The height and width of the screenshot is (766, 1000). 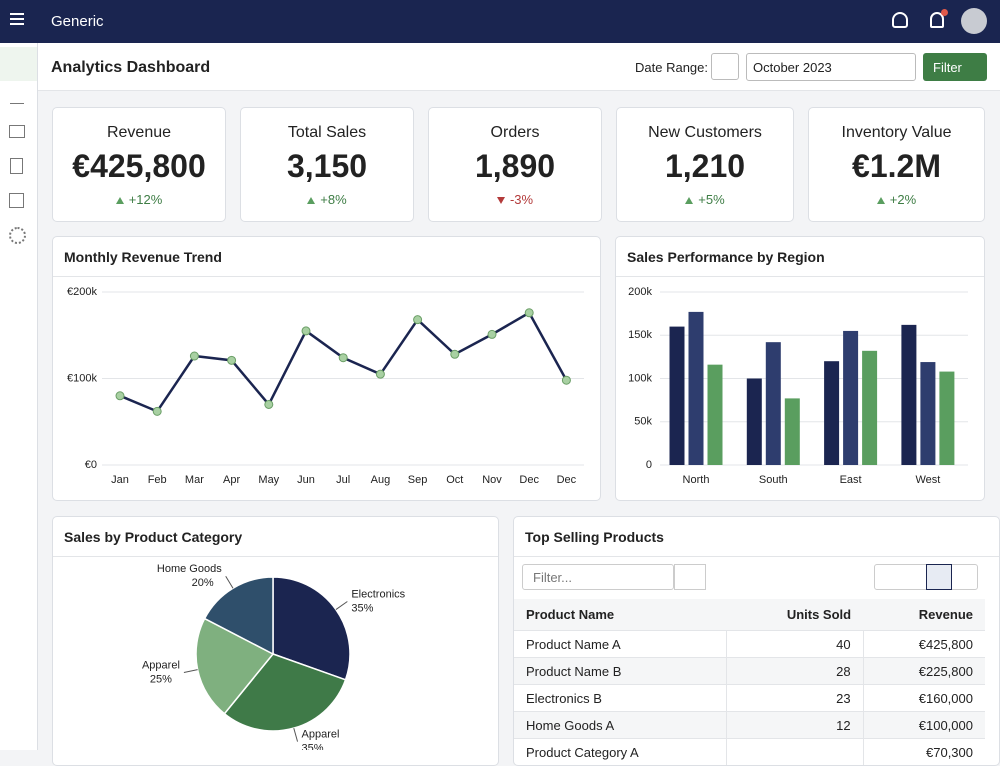 What do you see at coordinates (313, 746) in the screenshot?
I see `pie-value-label: 35%` at bounding box center [313, 746].